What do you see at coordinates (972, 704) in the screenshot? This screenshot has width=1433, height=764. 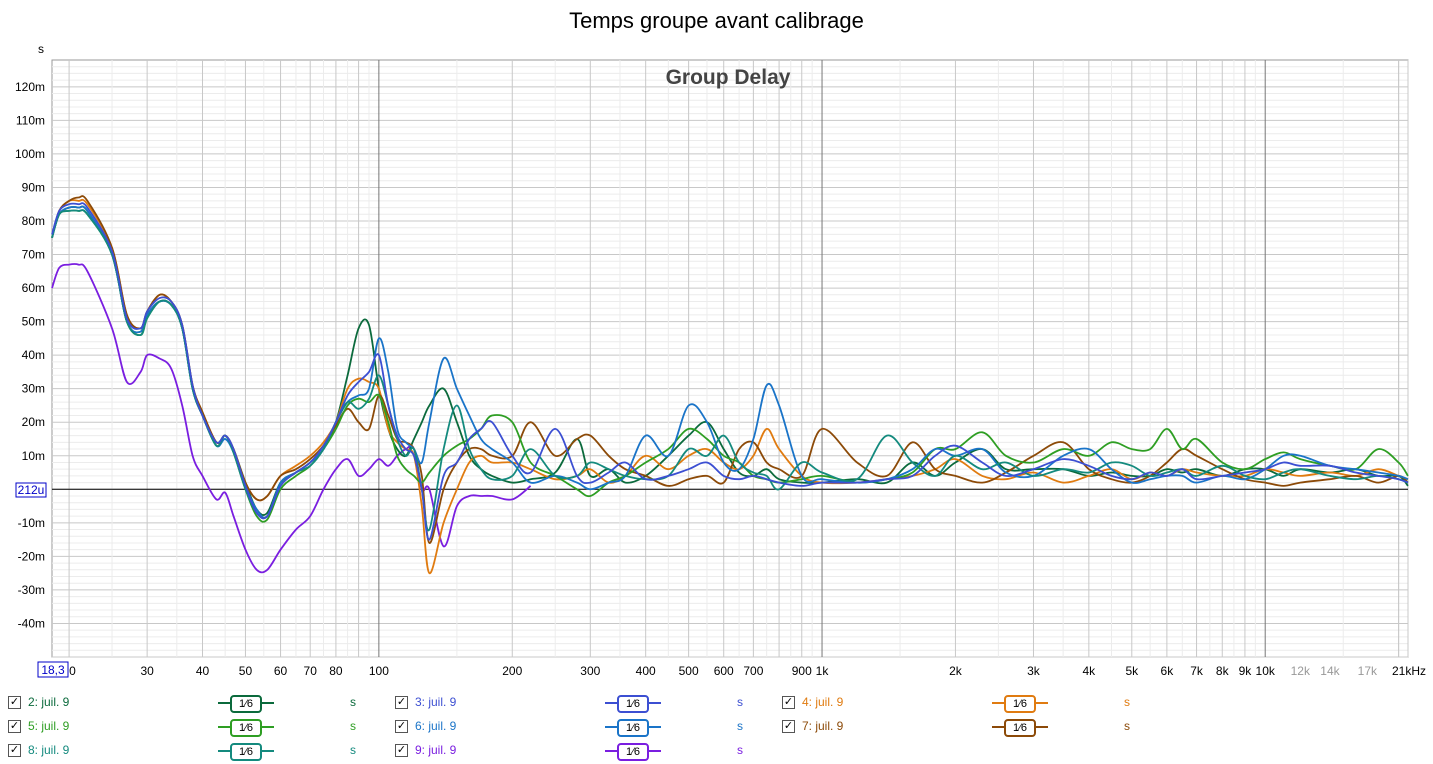 I see `legend-item: ✓ 4: juil. 9 1⁄6 s` at bounding box center [972, 704].